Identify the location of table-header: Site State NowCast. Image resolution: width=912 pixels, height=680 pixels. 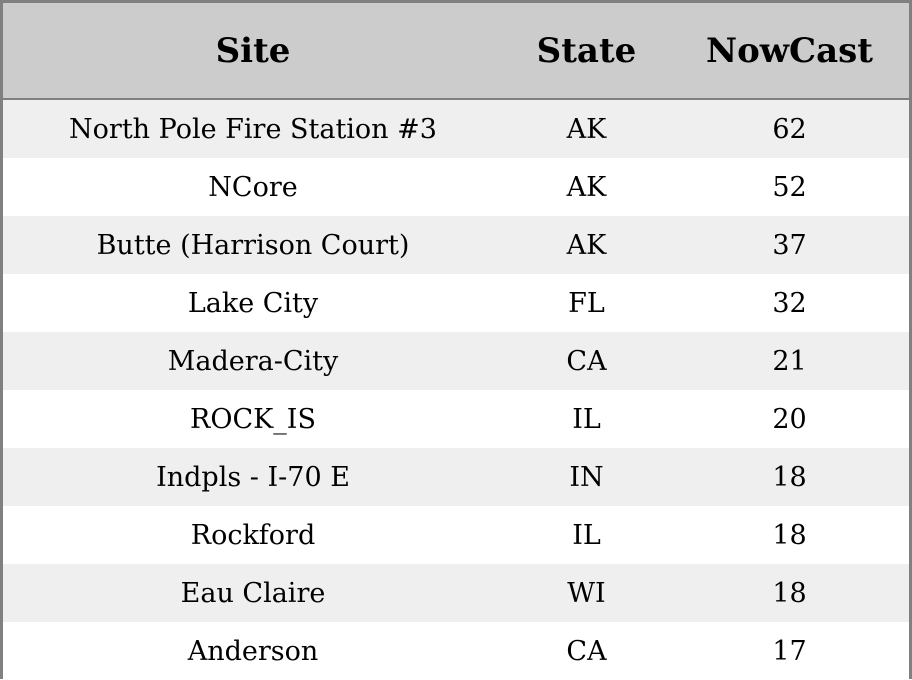
(456, 51).